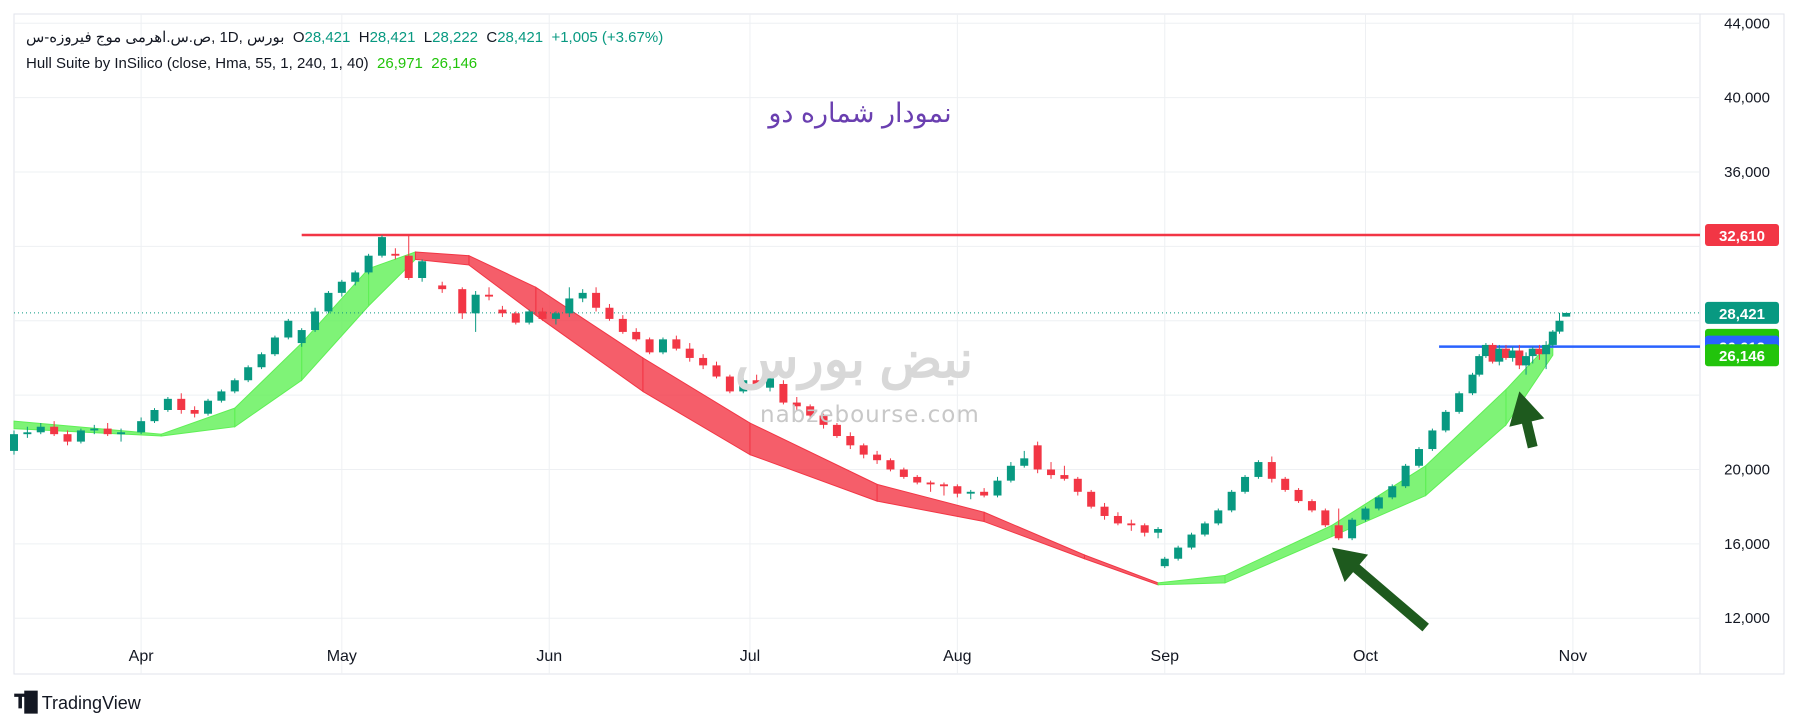  I want to click on low-value: 28,222, so click(455, 37).